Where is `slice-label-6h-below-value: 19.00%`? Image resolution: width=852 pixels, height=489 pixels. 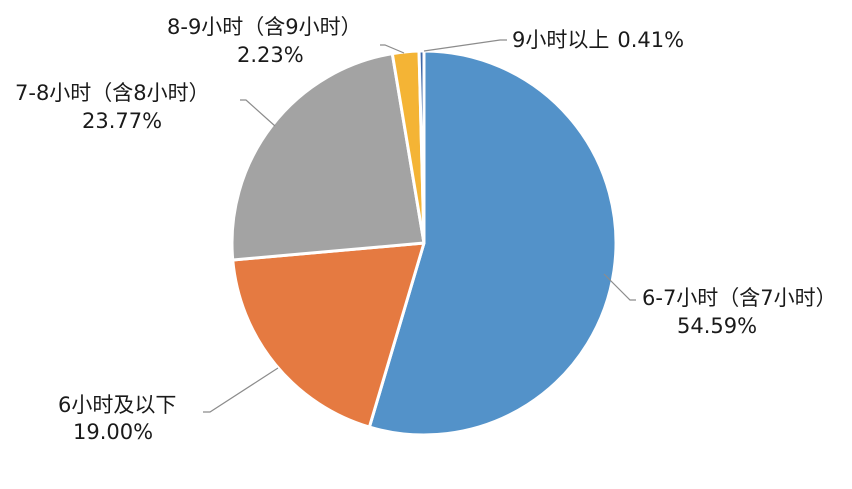
slice-label-6h-below-value: 19.00% is located at coordinates (113, 432).